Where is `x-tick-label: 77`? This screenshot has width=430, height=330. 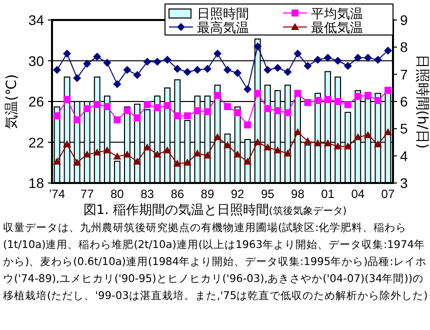 x-tick-label: 77 is located at coordinates (87, 194).